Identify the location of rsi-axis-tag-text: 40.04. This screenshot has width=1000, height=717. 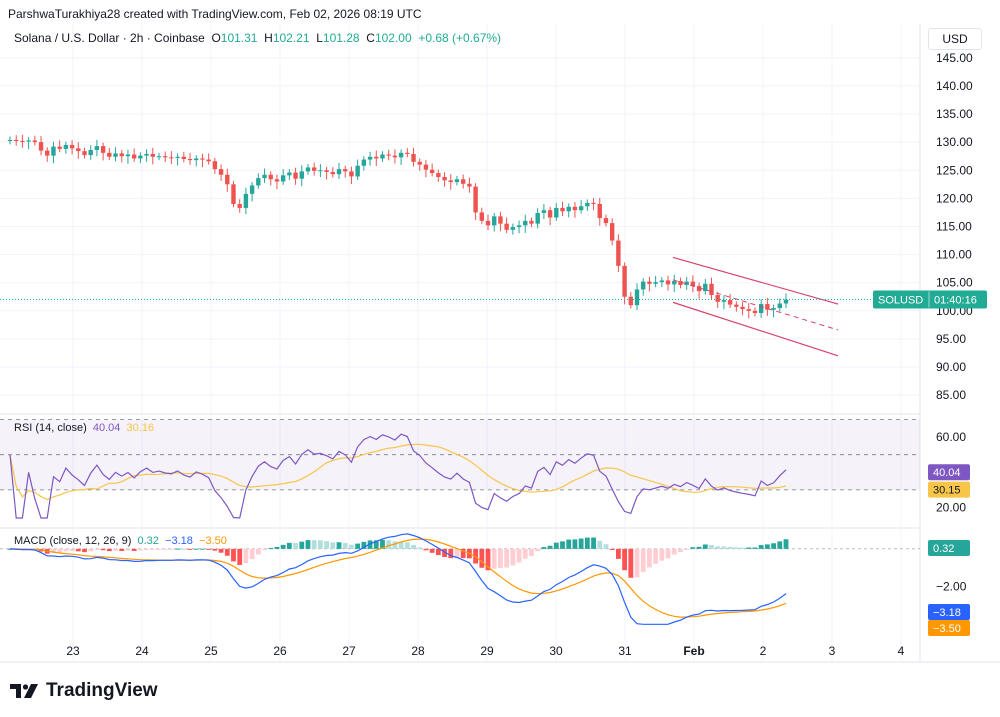
(947, 473).